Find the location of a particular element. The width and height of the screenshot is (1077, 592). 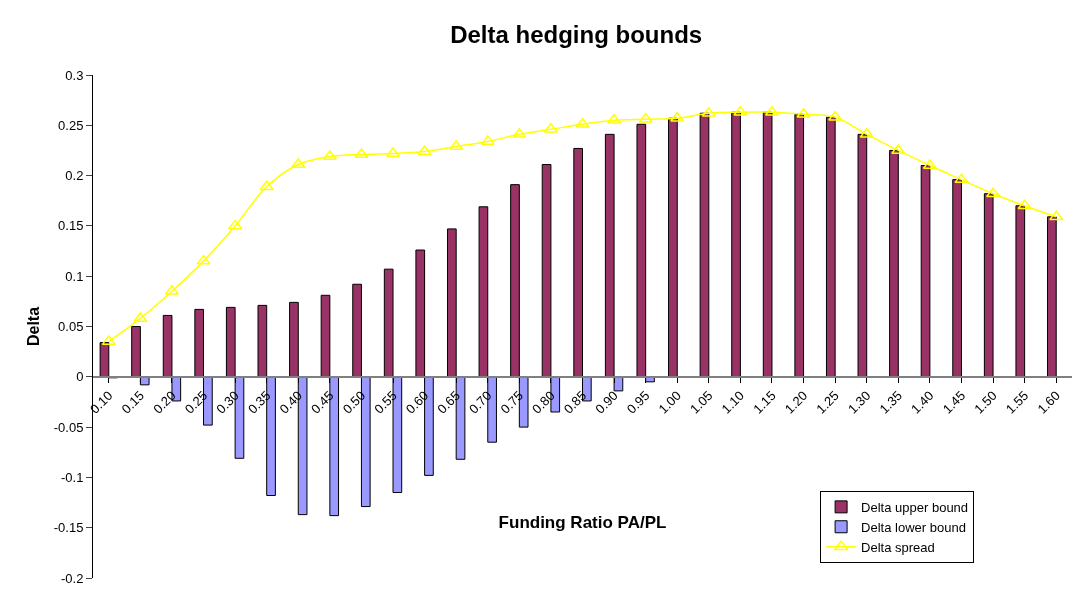

y-tick-label: 0.2 is located at coordinates (74, 176).